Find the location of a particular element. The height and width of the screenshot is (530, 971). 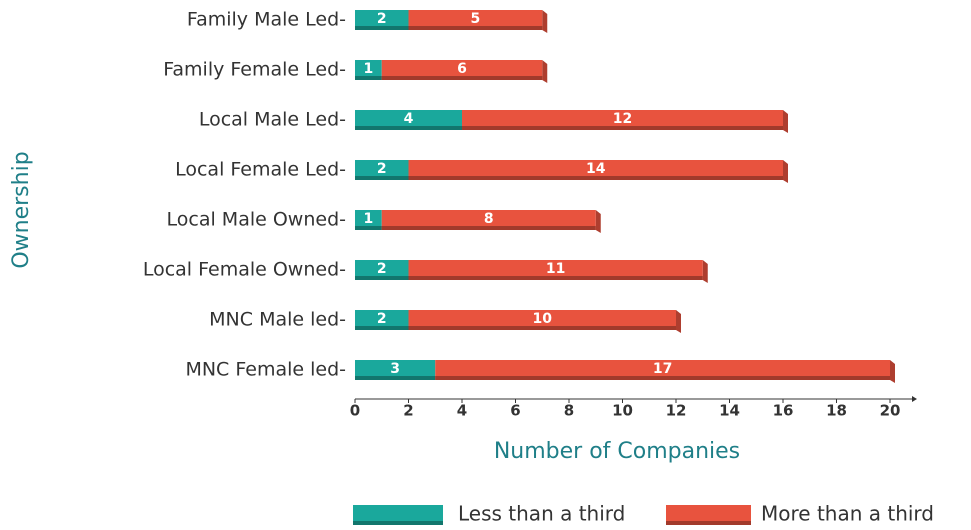

legend-label: Less than a third is located at coordinates (541, 514).